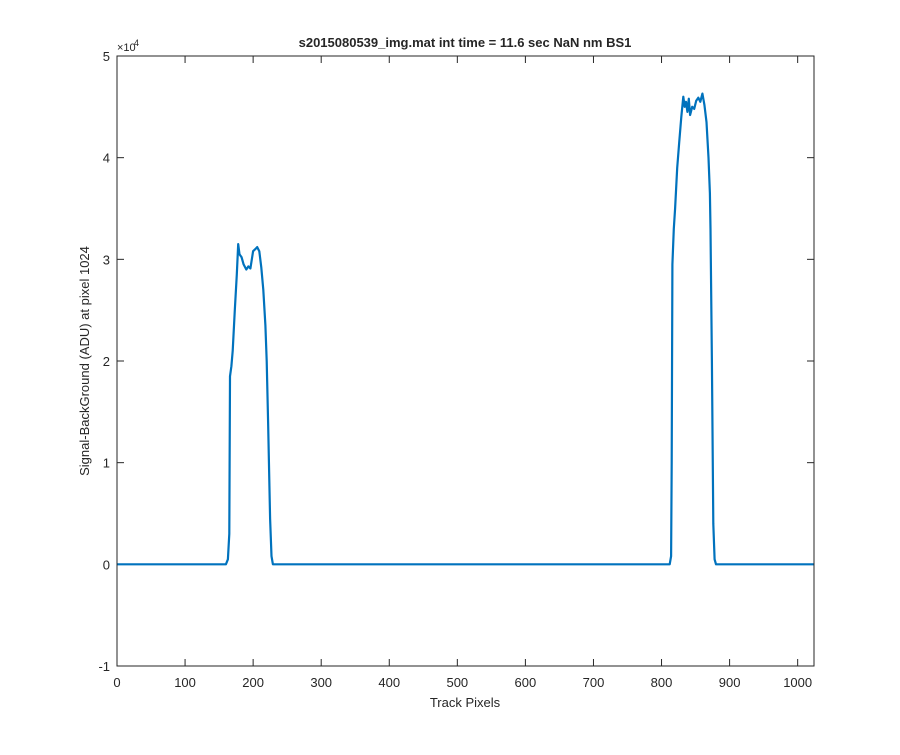 The image size is (900, 755). What do you see at coordinates (185, 682) in the screenshot?
I see `x-tick-label: 100` at bounding box center [185, 682].